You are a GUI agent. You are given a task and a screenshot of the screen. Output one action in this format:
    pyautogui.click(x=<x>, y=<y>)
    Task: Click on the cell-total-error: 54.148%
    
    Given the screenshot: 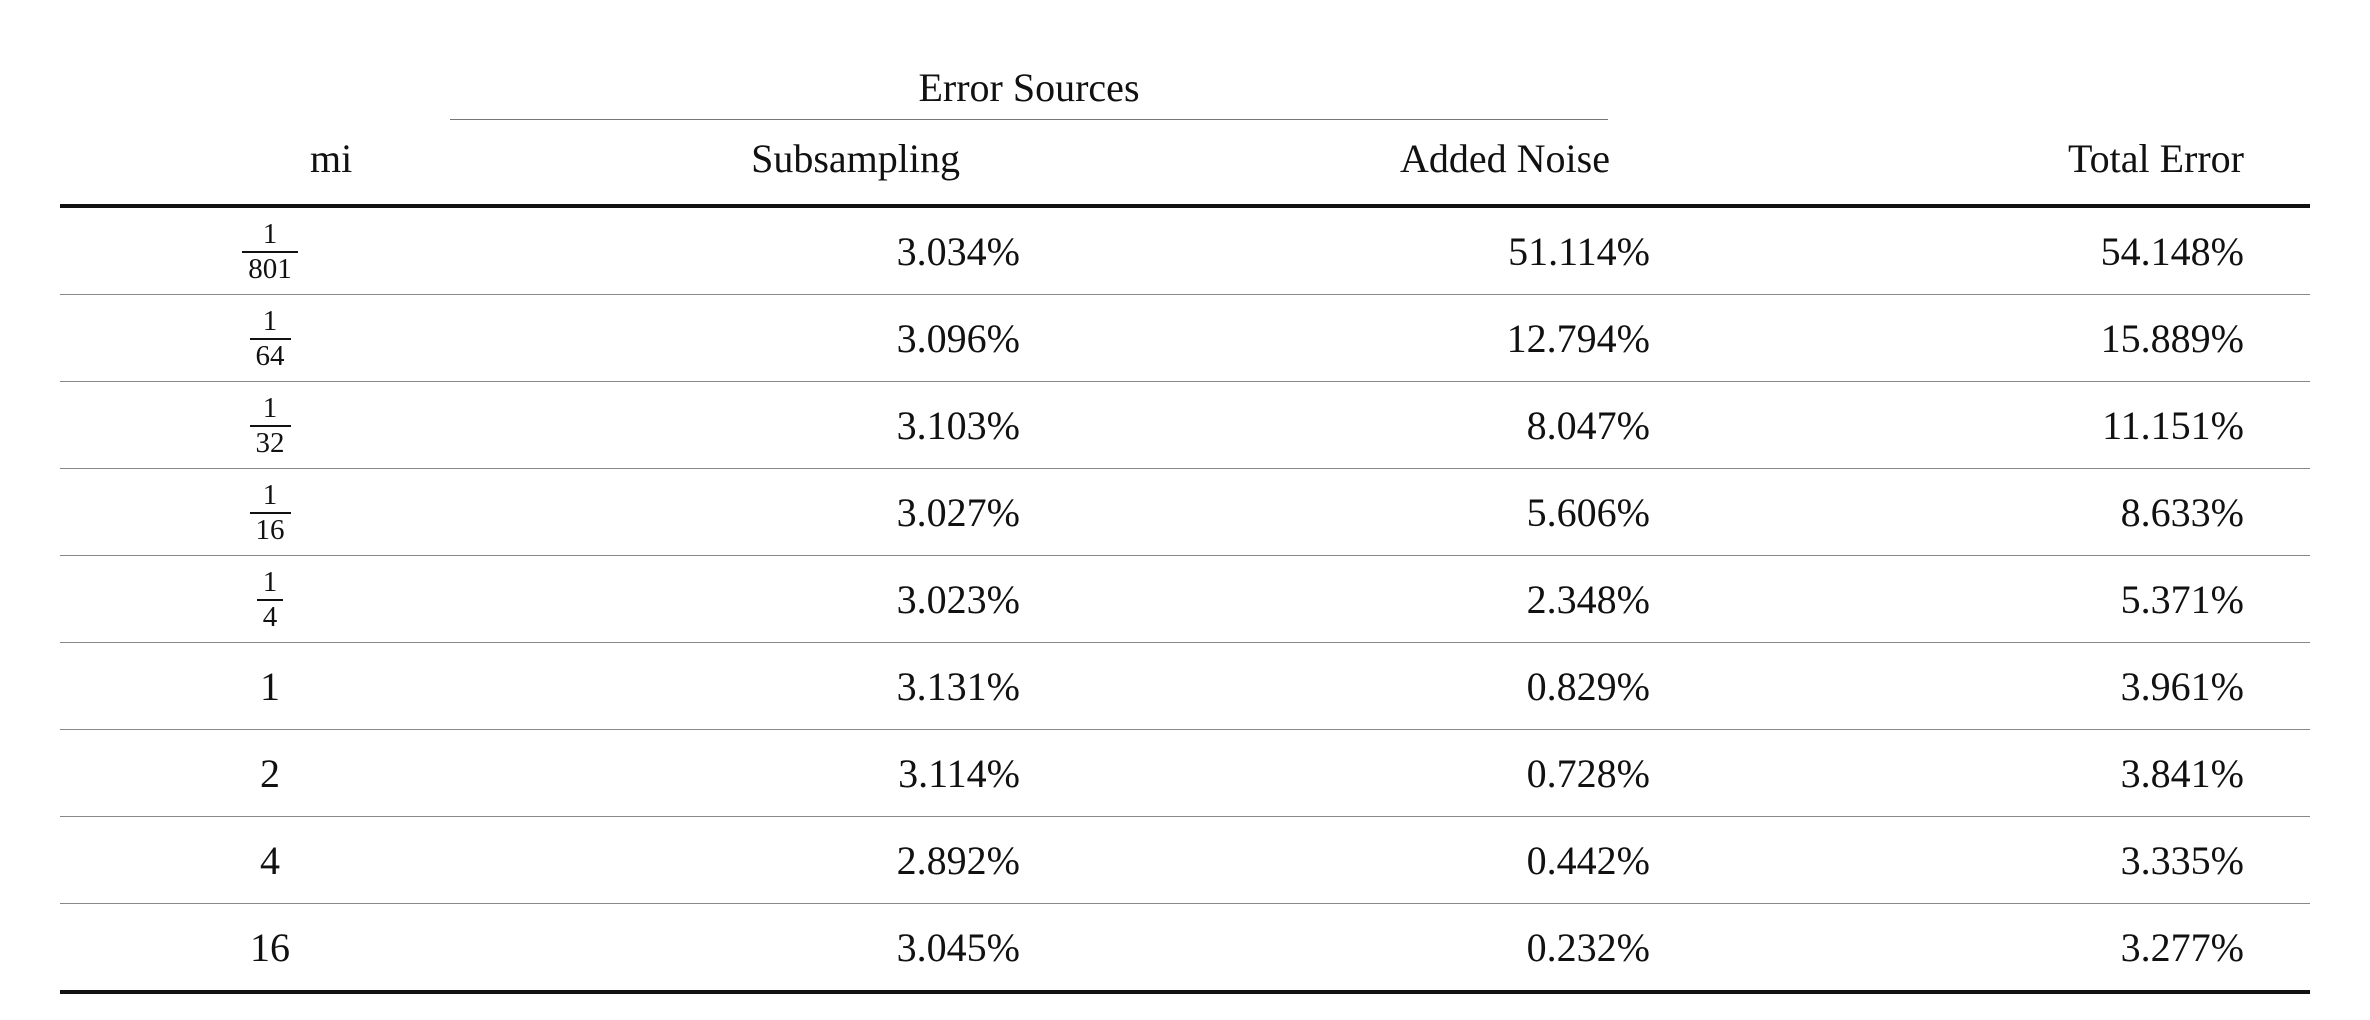 What is the action you would take?
    pyautogui.click(x=2172, y=251)
    